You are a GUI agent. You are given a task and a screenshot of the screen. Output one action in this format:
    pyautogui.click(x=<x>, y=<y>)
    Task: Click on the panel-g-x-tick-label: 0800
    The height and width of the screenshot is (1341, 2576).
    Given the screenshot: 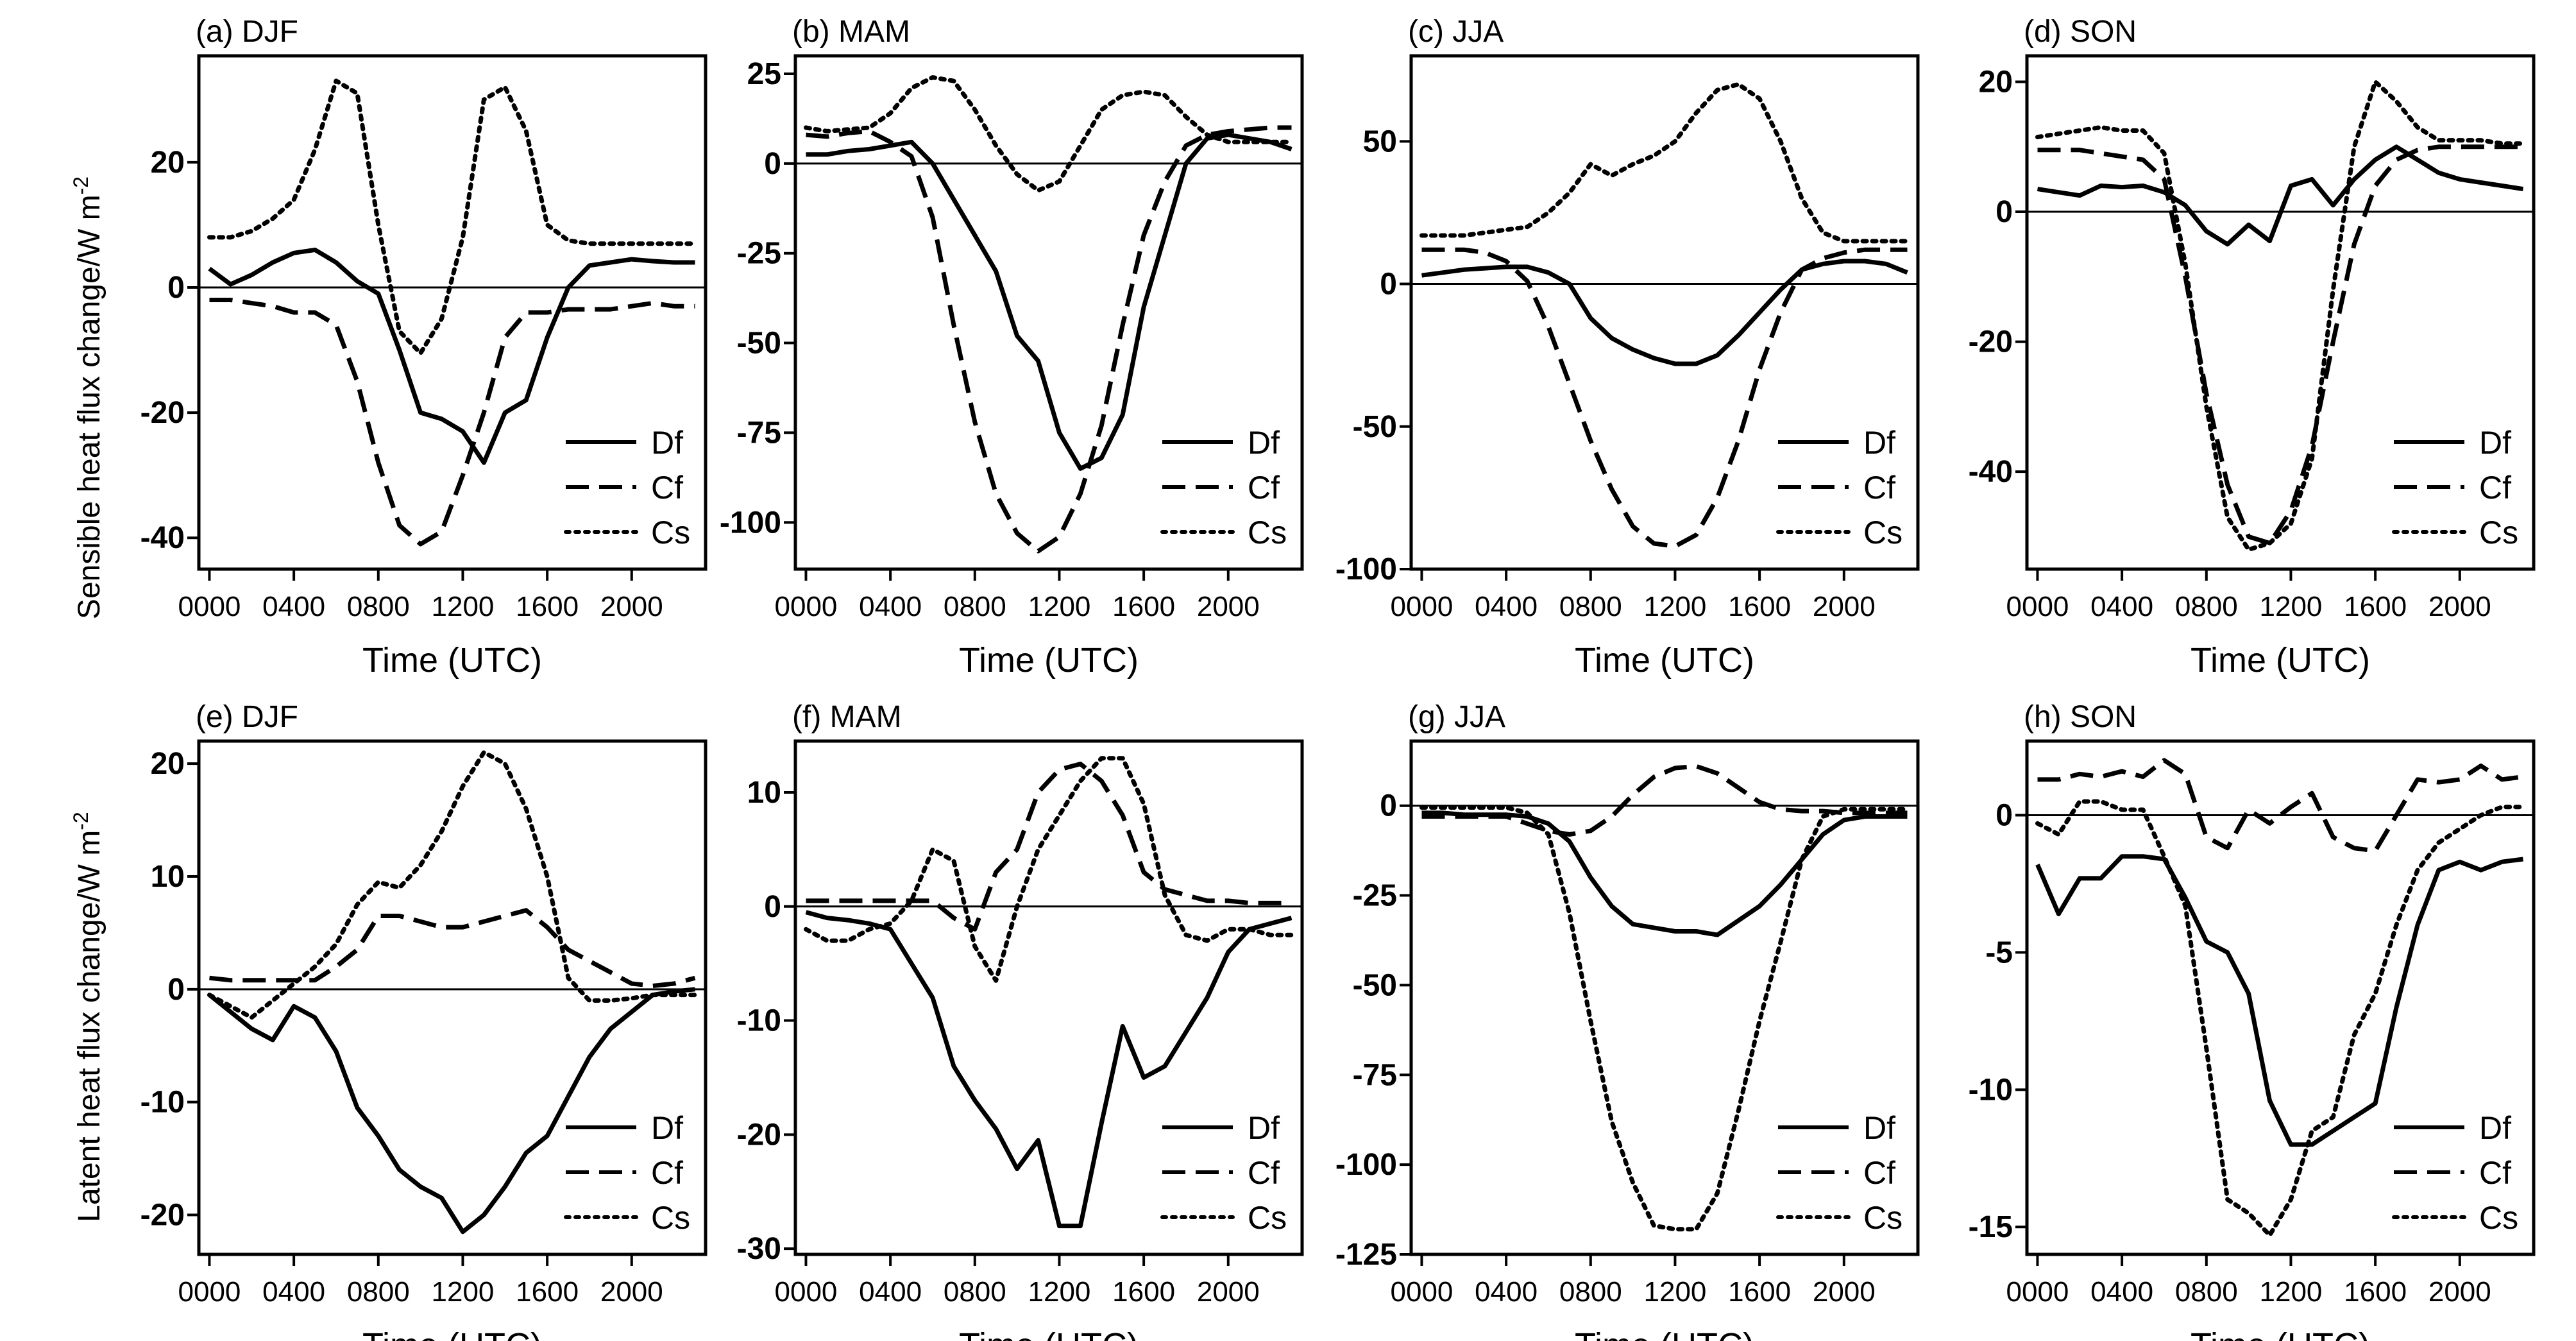 What is the action you would take?
    pyautogui.click(x=1590, y=1292)
    